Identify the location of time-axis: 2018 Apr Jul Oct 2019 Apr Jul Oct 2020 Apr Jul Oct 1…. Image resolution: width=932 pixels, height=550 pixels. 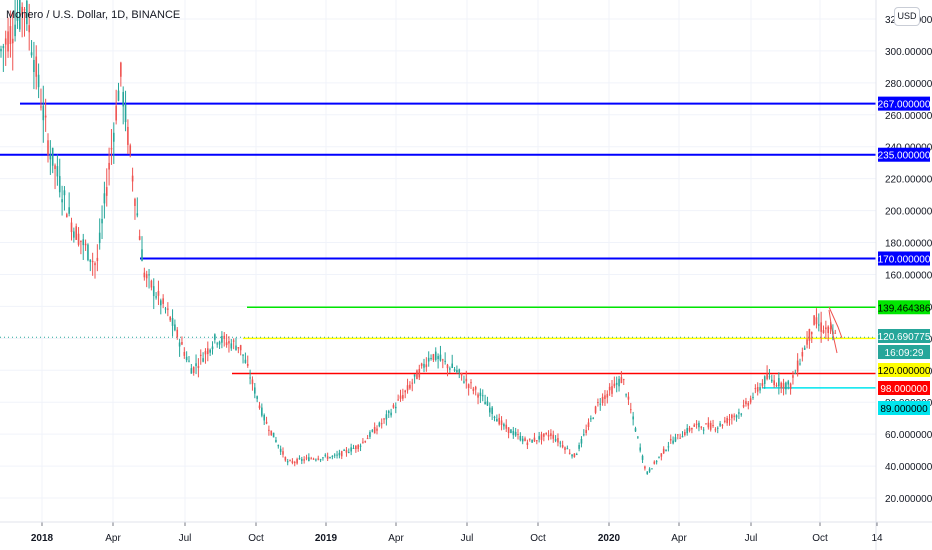
(466, 532).